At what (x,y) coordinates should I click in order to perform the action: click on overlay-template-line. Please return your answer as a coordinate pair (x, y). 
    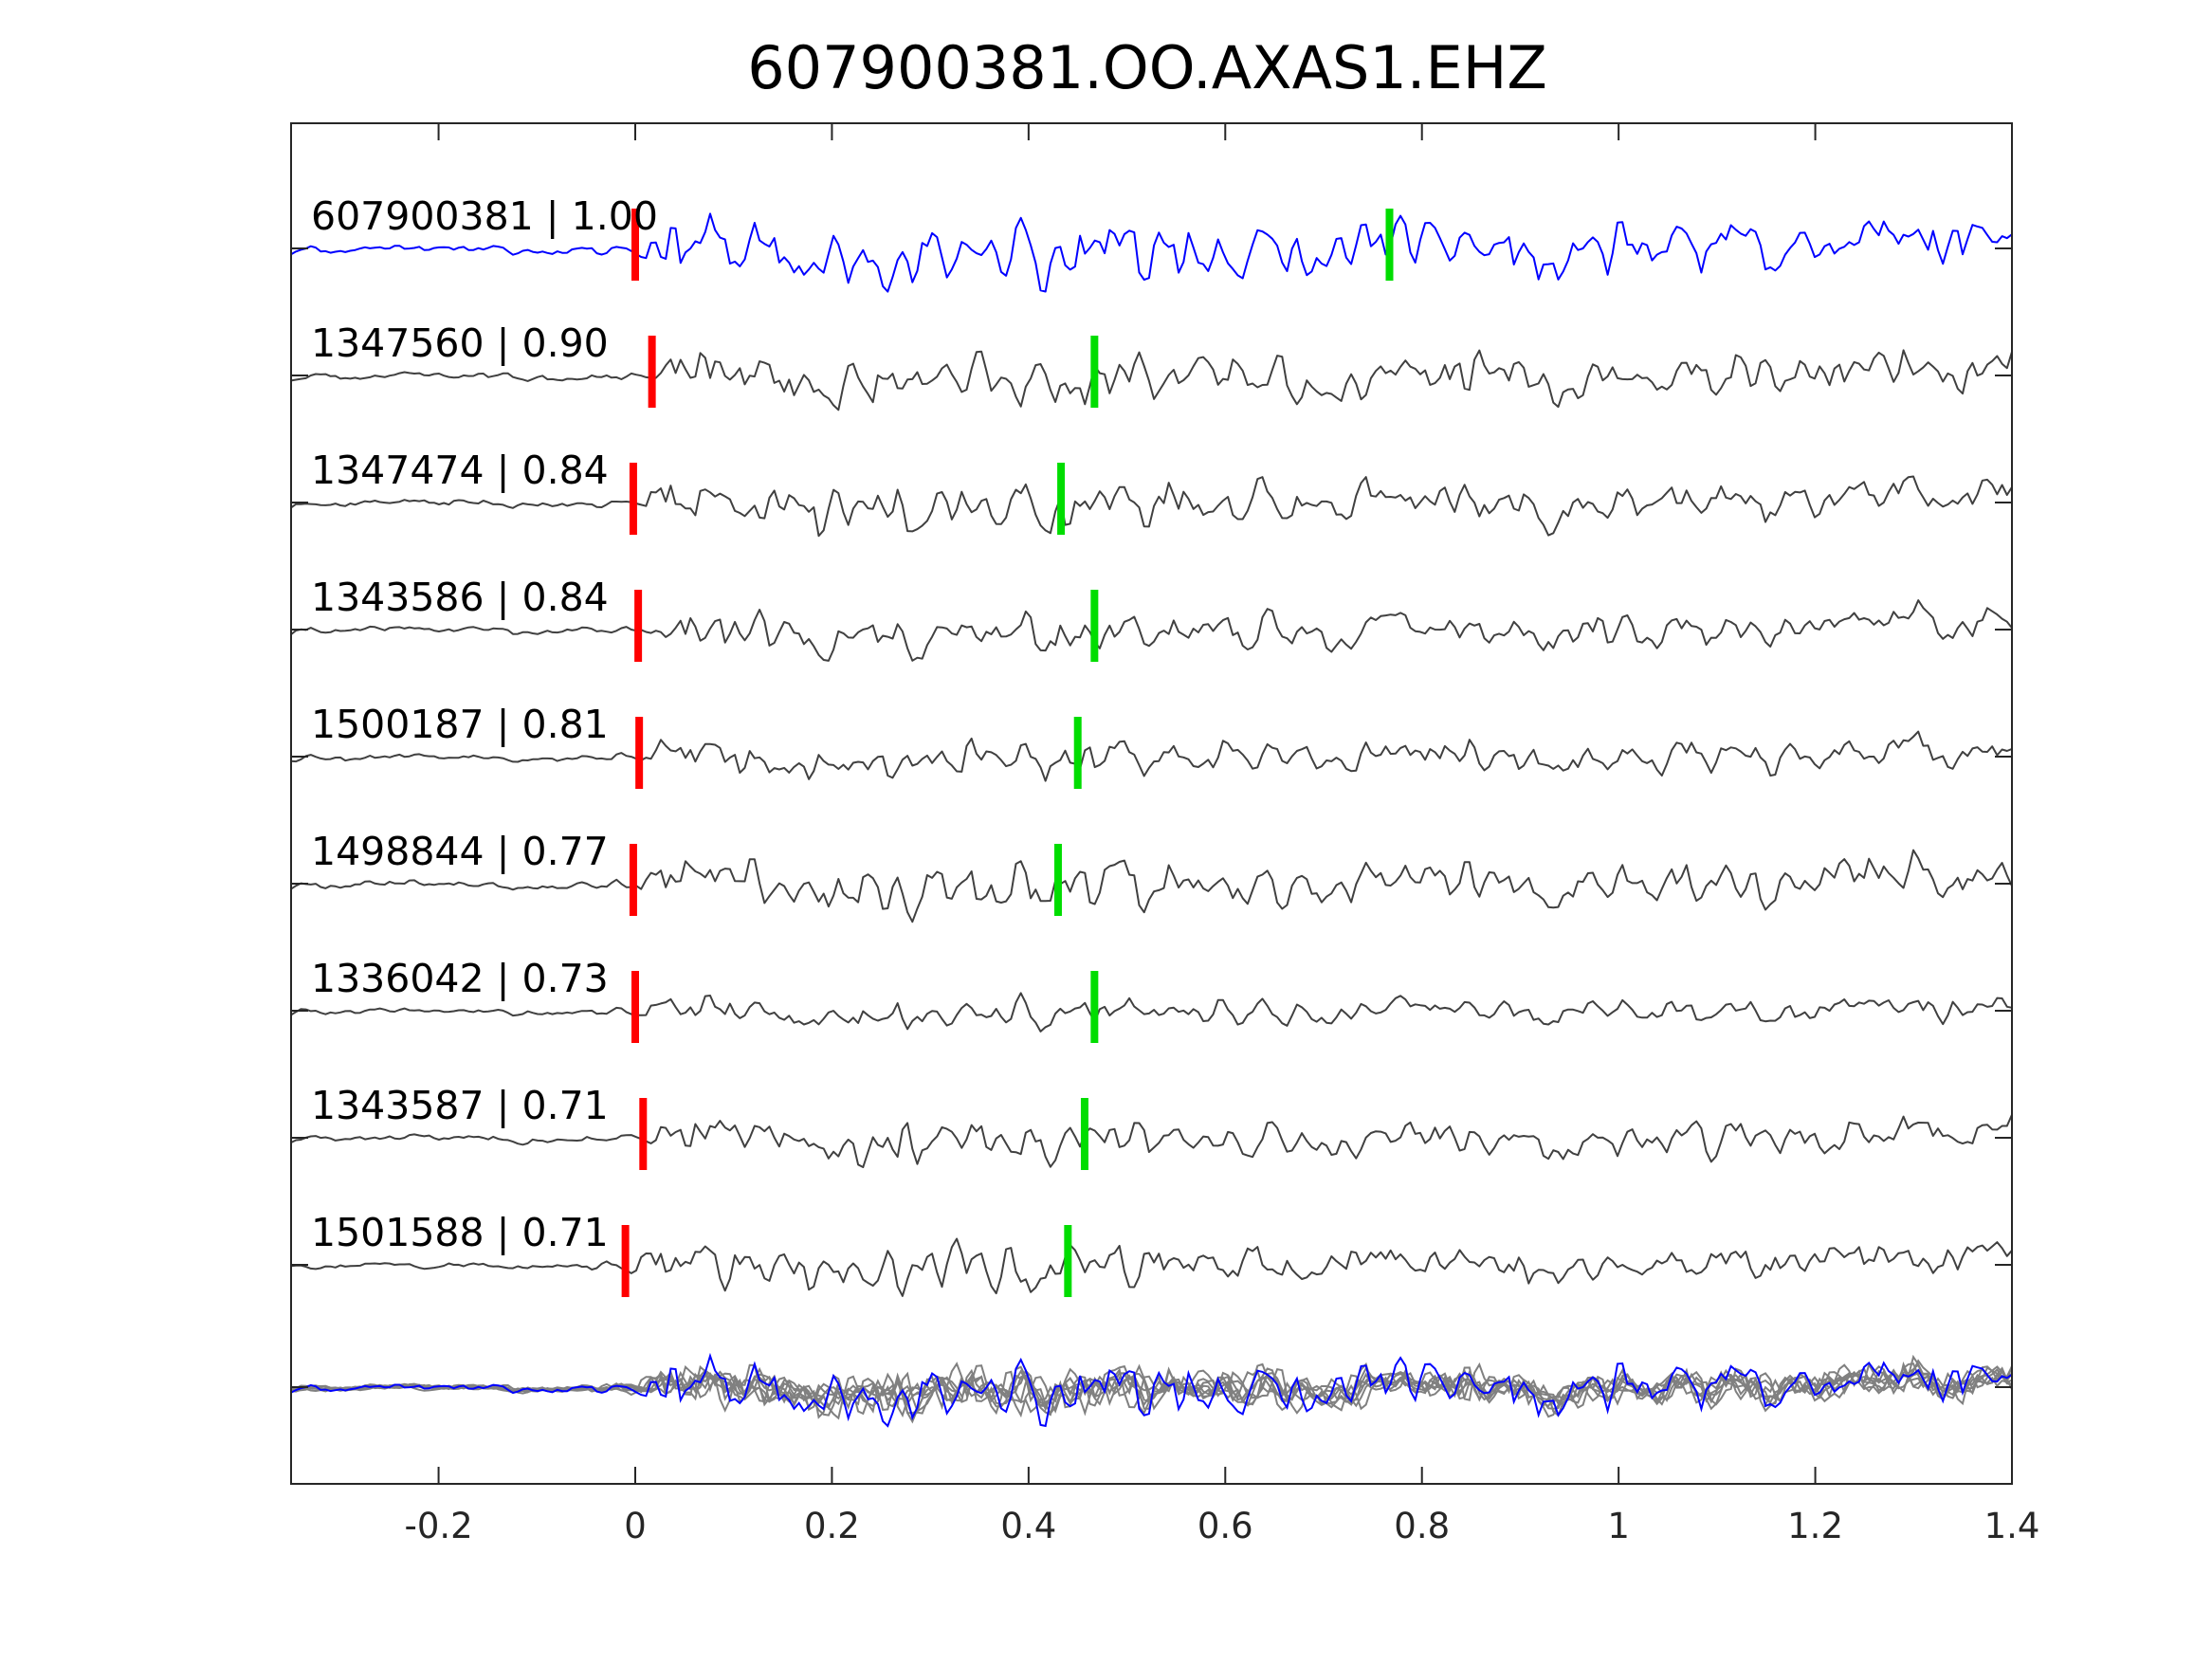
    Looking at the image, I should click on (1151, 1390).